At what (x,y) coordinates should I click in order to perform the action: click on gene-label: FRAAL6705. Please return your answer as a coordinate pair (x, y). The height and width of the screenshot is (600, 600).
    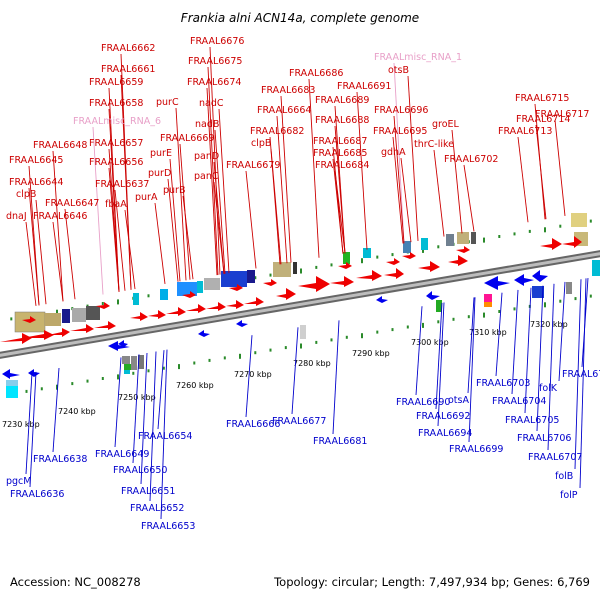
    Looking at the image, I should click on (532, 420).